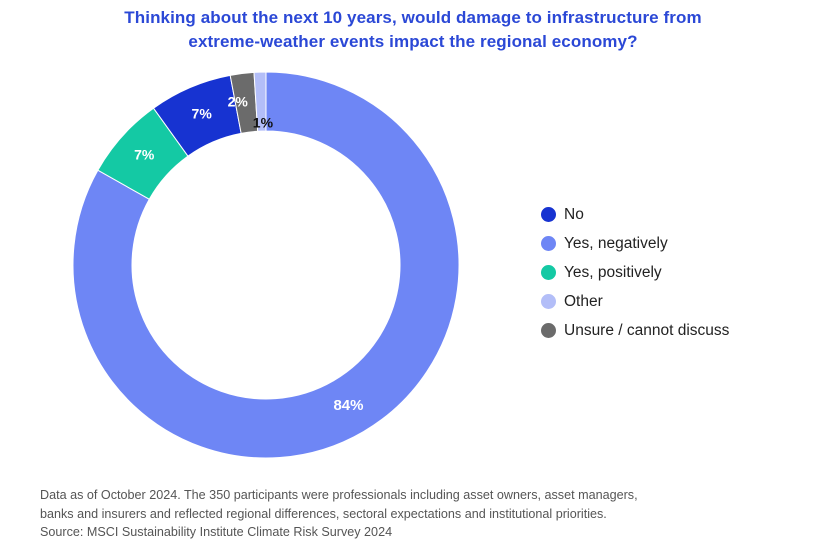 The image size is (826, 546). Describe the element at coordinates (548, 330) in the screenshot. I see `legend-swatch-unsure` at that location.